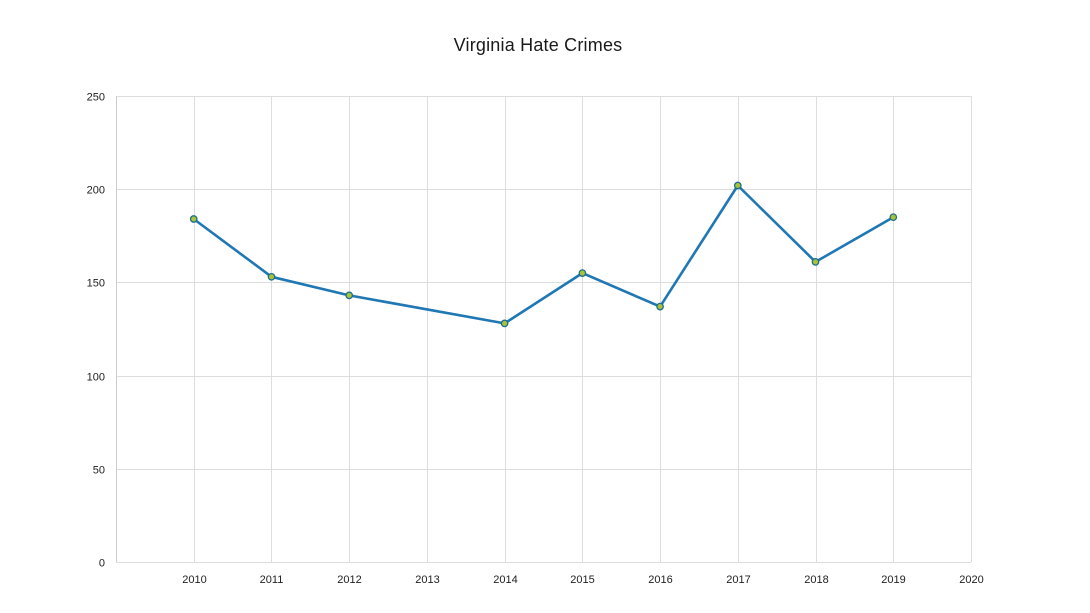 The width and height of the screenshot is (1090, 613). Describe the element at coordinates (96, 98) in the screenshot. I see `y-tick-label: 250` at that location.